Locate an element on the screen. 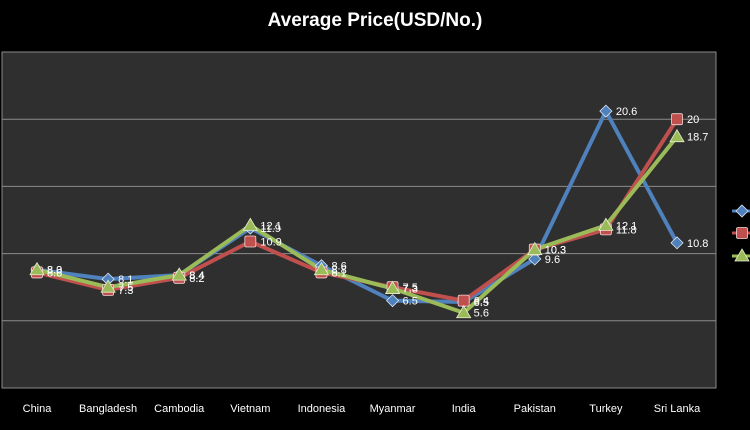 The width and height of the screenshot is (750, 430). series-3-data-label: 8.8 is located at coordinates (338, 271).